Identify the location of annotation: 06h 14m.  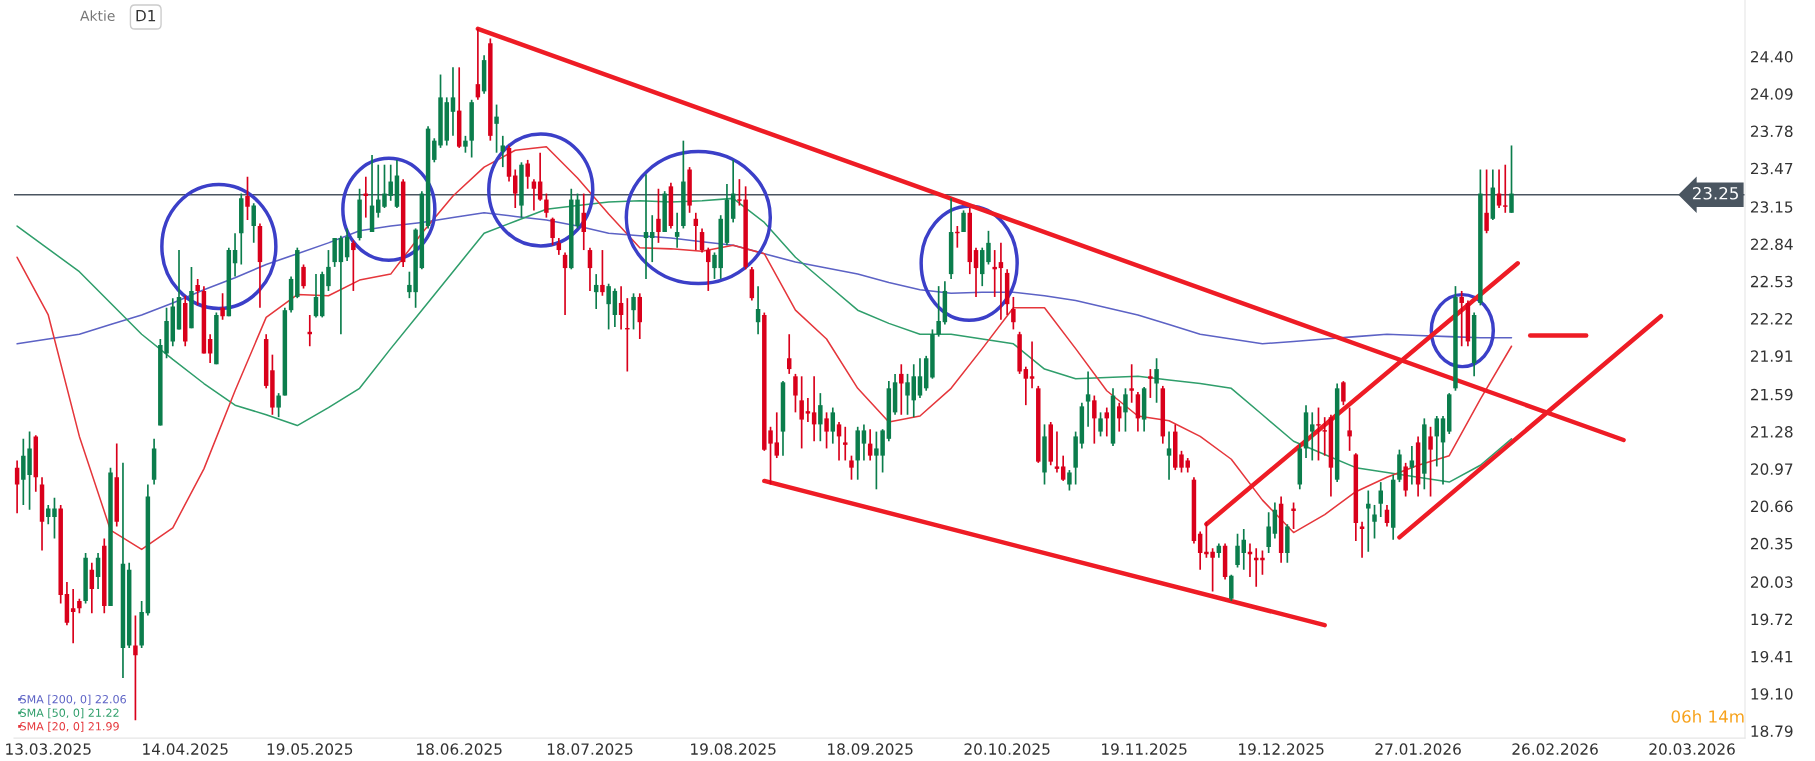
(1707, 716).